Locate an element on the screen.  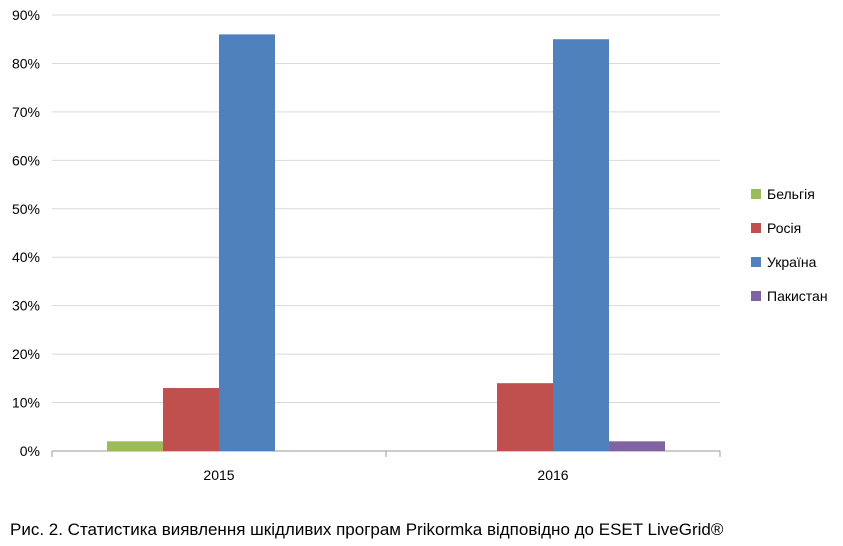
y-axis-ticks: 0% 10% 20% 30% 40% 50% 60% 70% 80% 90% is located at coordinates (26, 233).